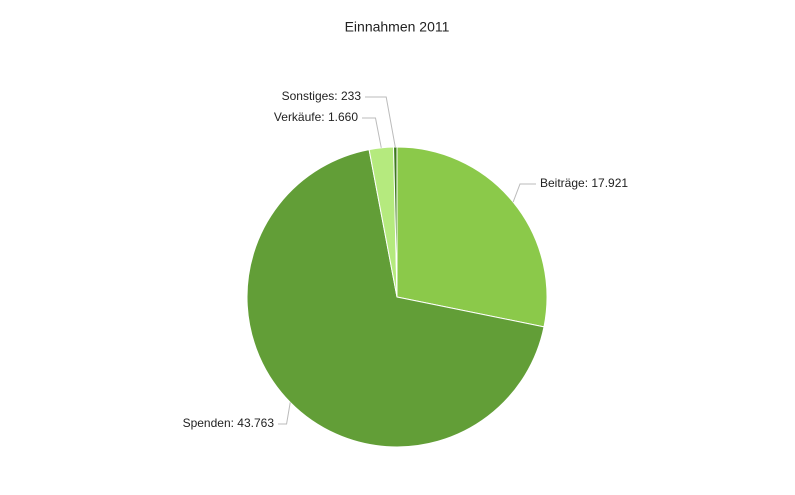  Describe the element at coordinates (229, 423) in the screenshot. I see `data-label: Spenden: 43.763` at that location.